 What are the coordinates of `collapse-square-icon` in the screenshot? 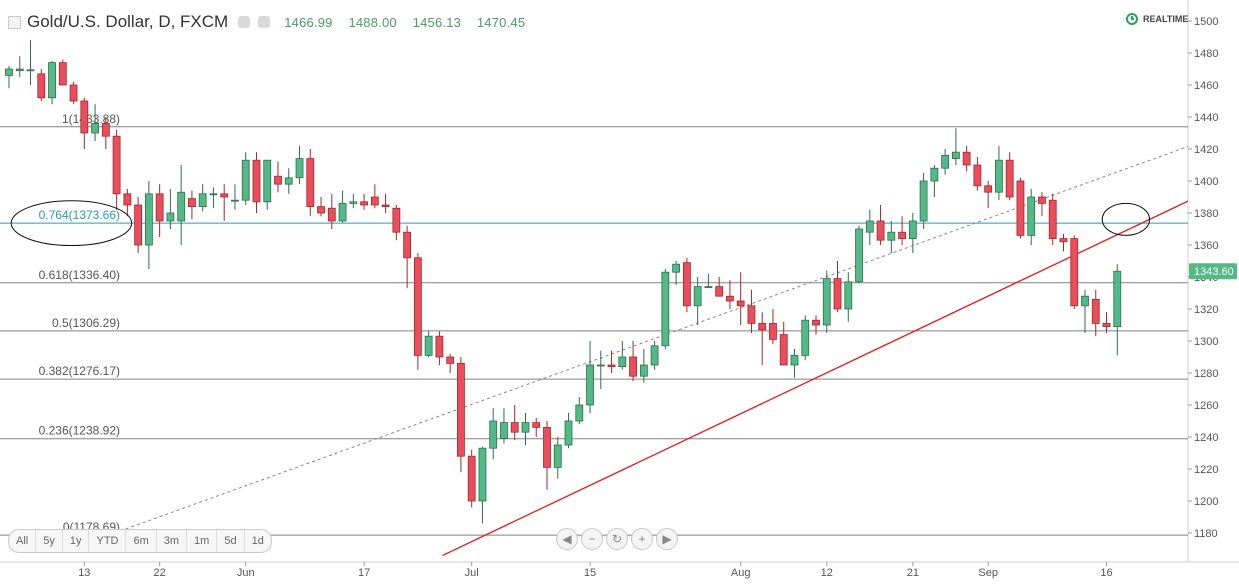 It's located at (14, 22).